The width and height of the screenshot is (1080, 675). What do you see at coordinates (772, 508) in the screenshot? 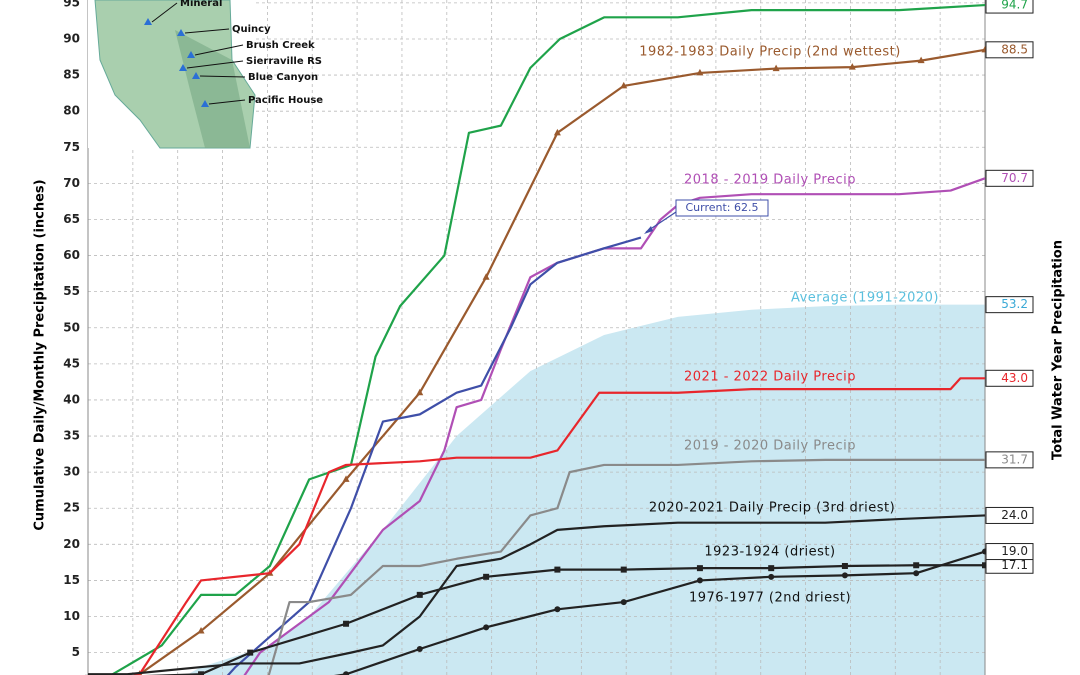
I see `series-name: 2020-2021 Daily Precip (3rd driest)` at bounding box center [772, 508].